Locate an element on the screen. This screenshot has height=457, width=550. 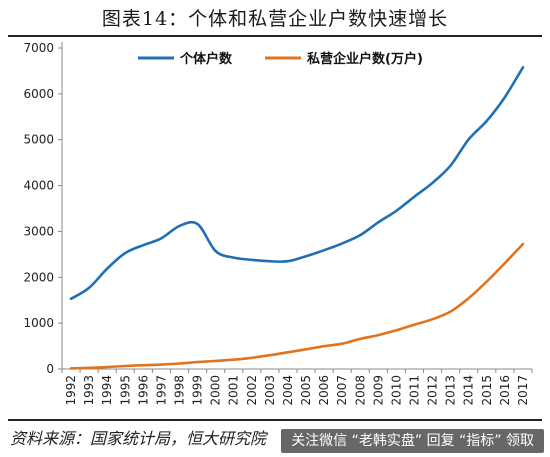
source-note: 资料来源：国家统计局，恒大研究院 is located at coordinates (138, 438).